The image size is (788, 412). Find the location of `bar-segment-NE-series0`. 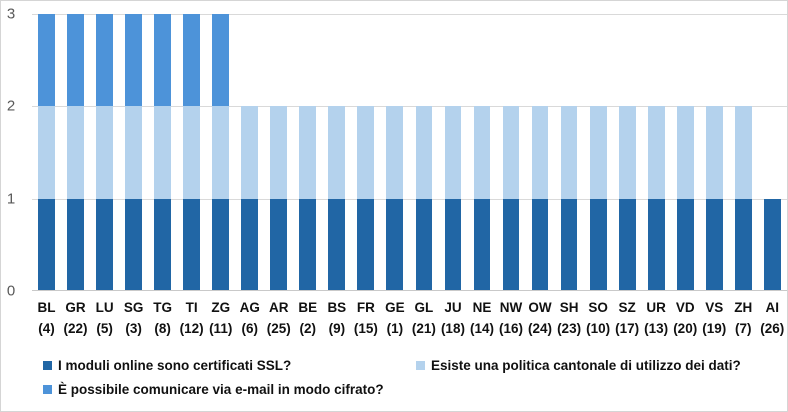

bar-segment-NE-series0 is located at coordinates (482, 244).